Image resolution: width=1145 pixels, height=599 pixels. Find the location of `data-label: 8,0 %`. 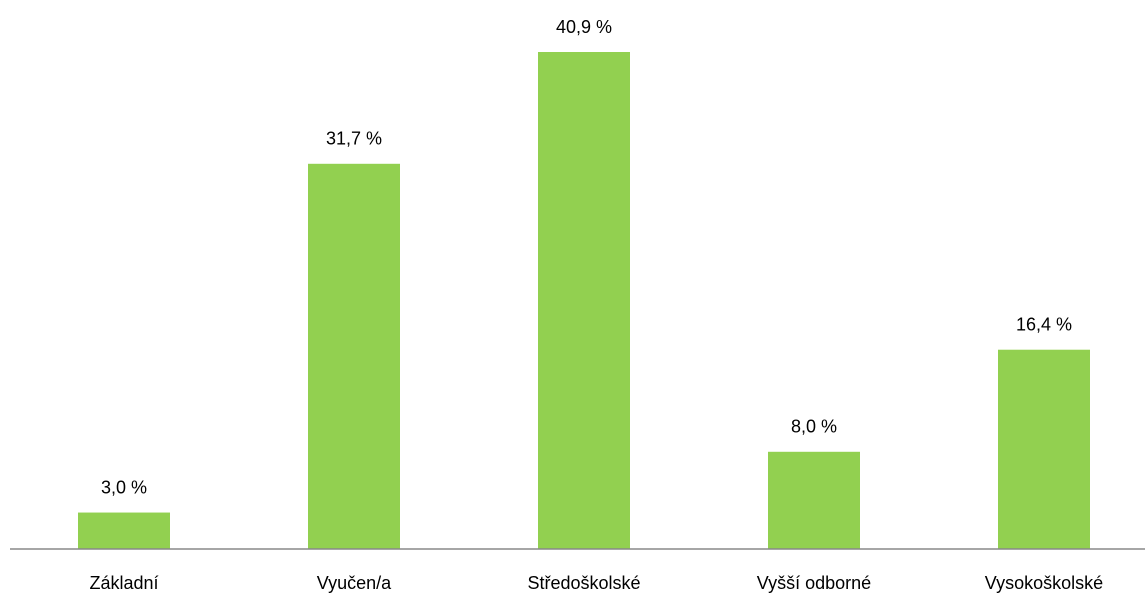

data-label: 8,0 % is located at coordinates (814, 427).